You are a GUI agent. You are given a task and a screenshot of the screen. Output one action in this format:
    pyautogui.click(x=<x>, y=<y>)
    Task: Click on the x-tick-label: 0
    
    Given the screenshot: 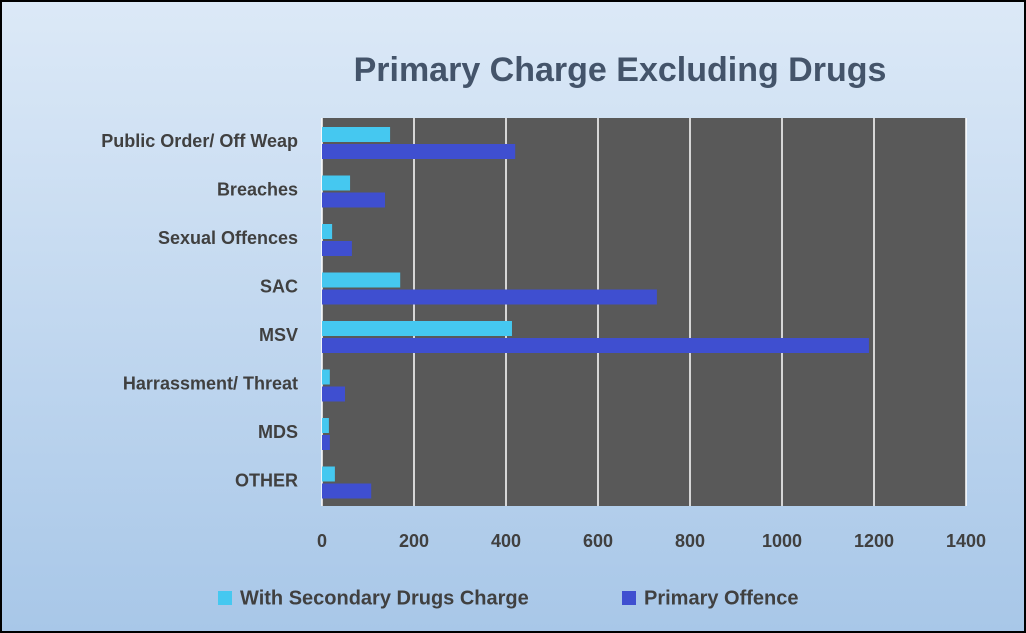 What is the action you would take?
    pyautogui.click(x=322, y=541)
    